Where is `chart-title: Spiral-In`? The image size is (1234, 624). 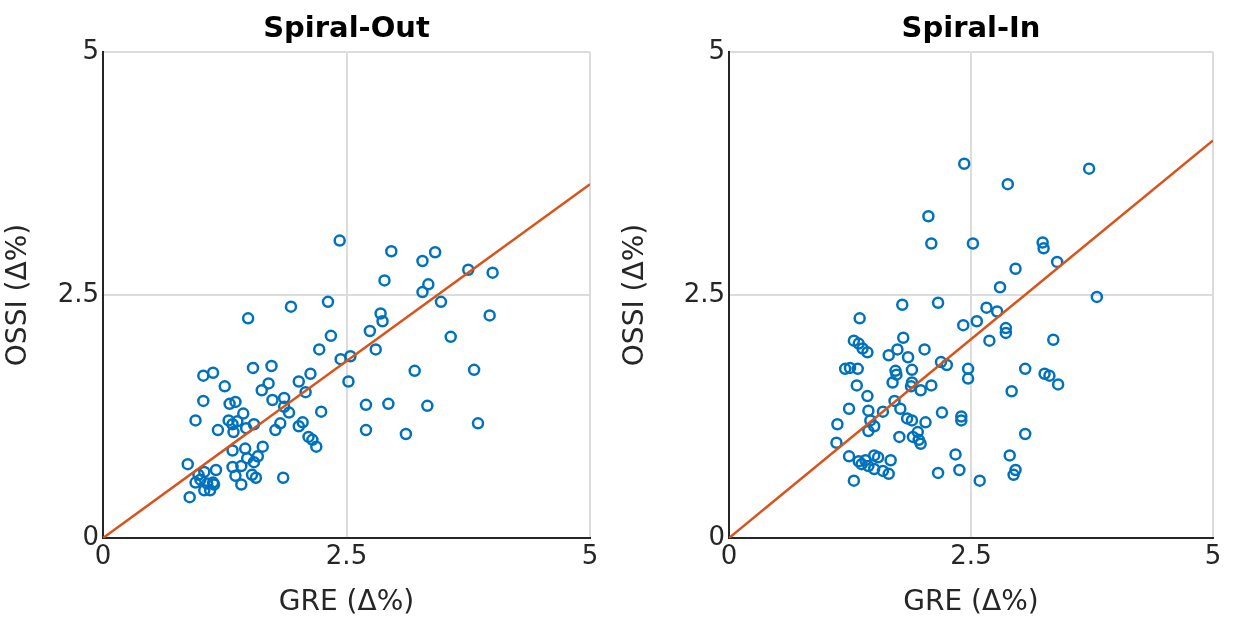 chart-title: Spiral-In is located at coordinates (971, 27).